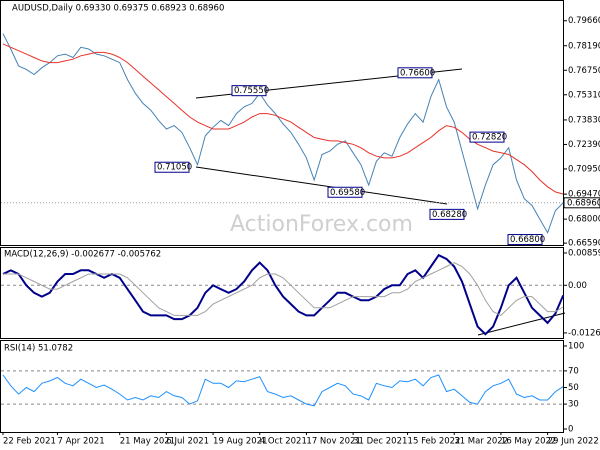 The height and width of the screenshot is (450, 600). Describe the element at coordinates (80, 442) in the screenshot. I see `x-tick-label: 7 Apr 2021` at that location.